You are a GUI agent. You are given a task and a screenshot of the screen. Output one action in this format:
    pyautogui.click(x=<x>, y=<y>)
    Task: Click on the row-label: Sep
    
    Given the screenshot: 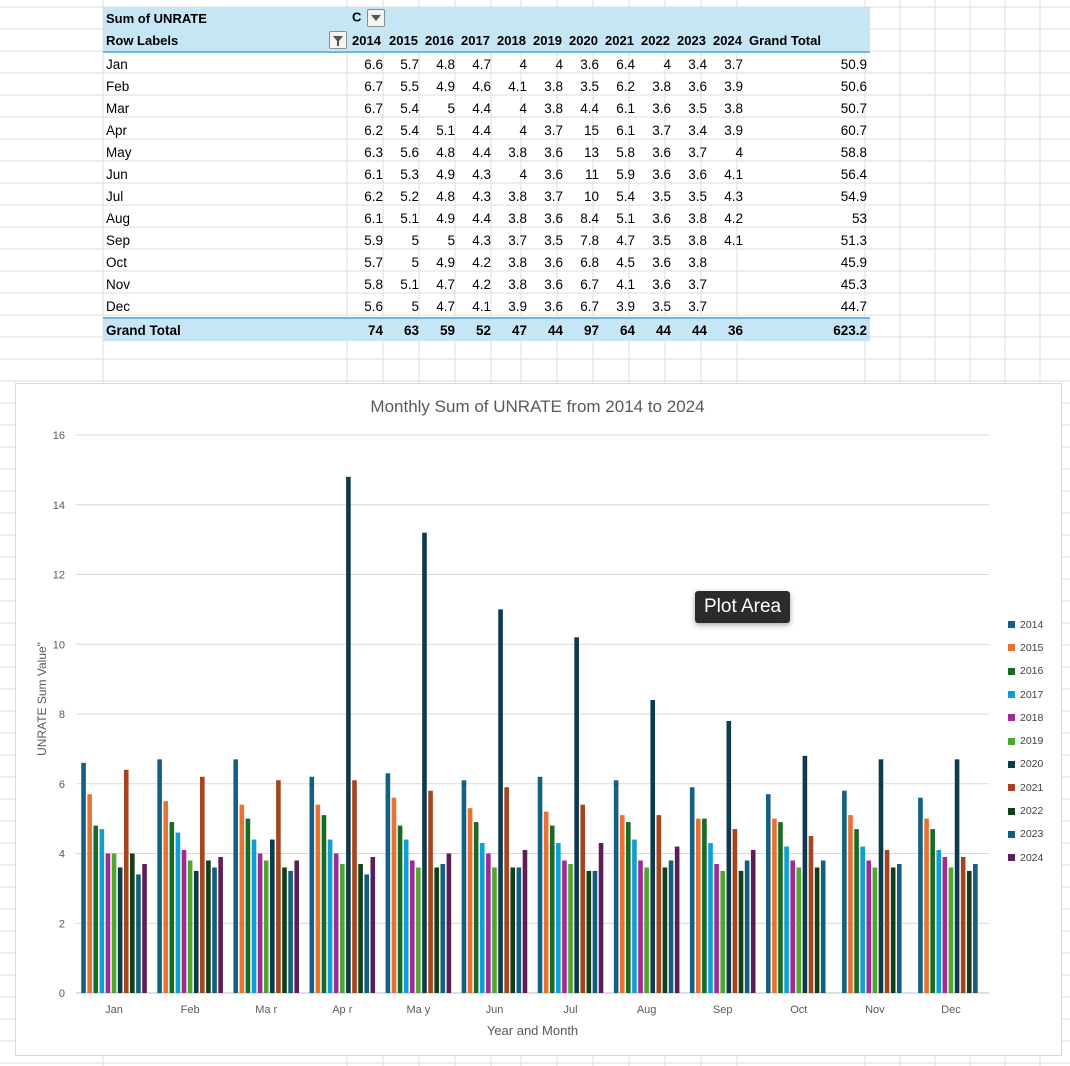 What is the action you would take?
    pyautogui.click(x=118, y=240)
    